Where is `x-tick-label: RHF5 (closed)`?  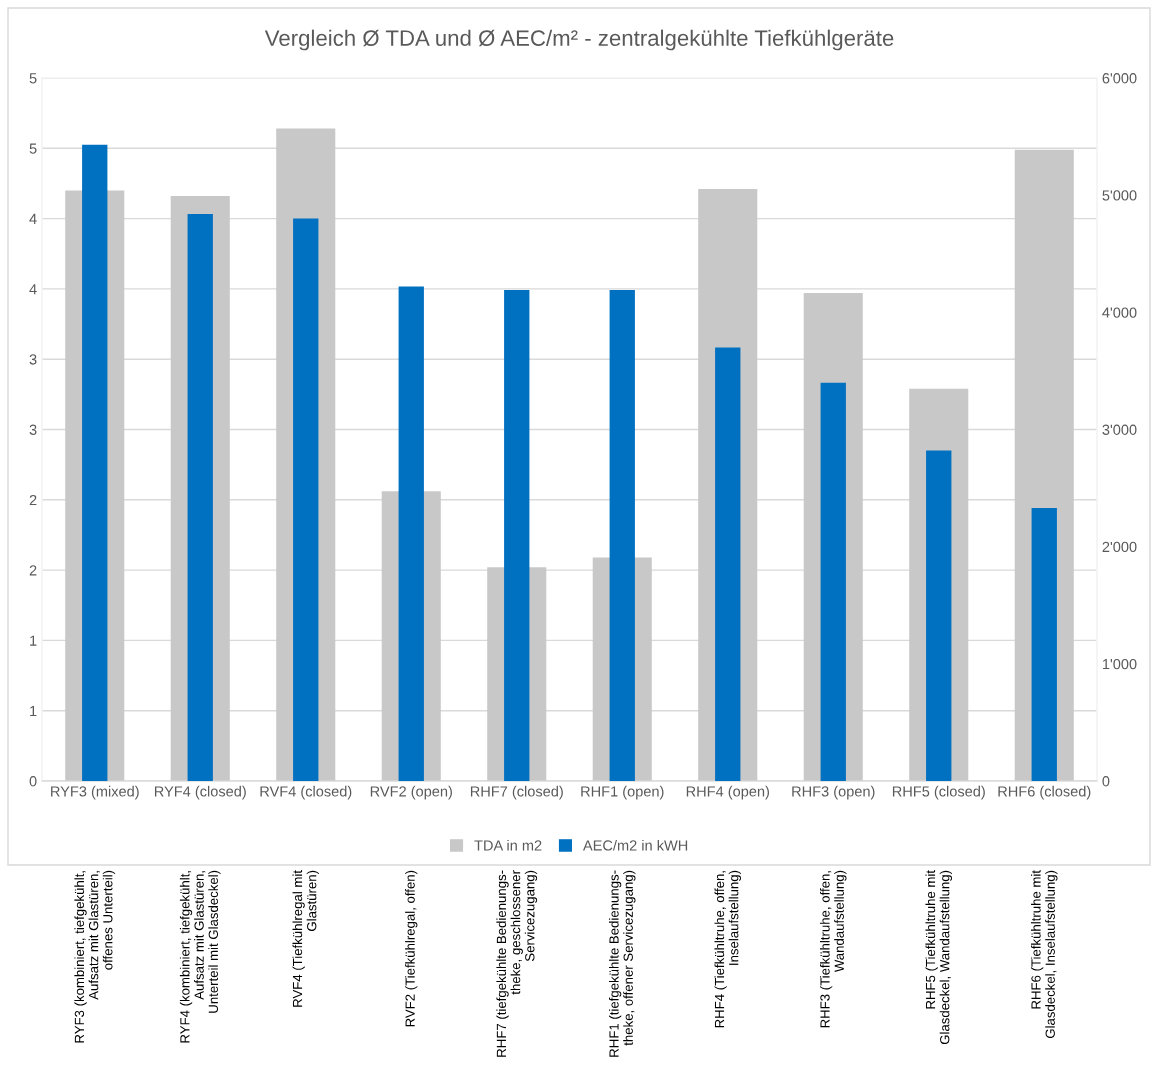 x-tick-label: RHF5 (closed) is located at coordinates (938, 792).